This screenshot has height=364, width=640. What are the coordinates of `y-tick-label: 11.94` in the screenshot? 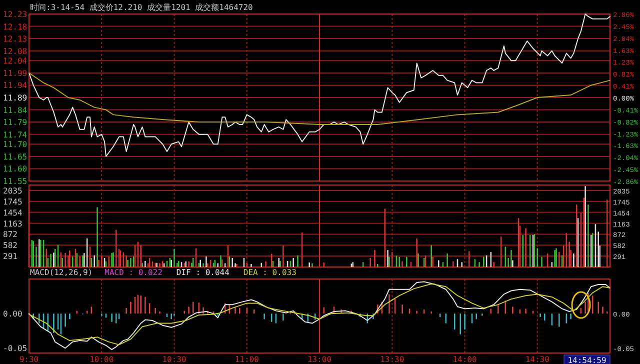 It's located at (15, 85).